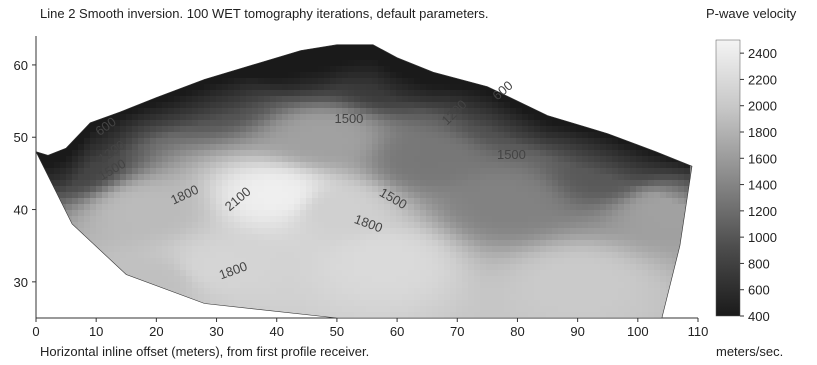 The image size is (817, 365). What do you see at coordinates (156, 331) in the screenshot?
I see `x-tick-label: 20` at bounding box center [156, 331].